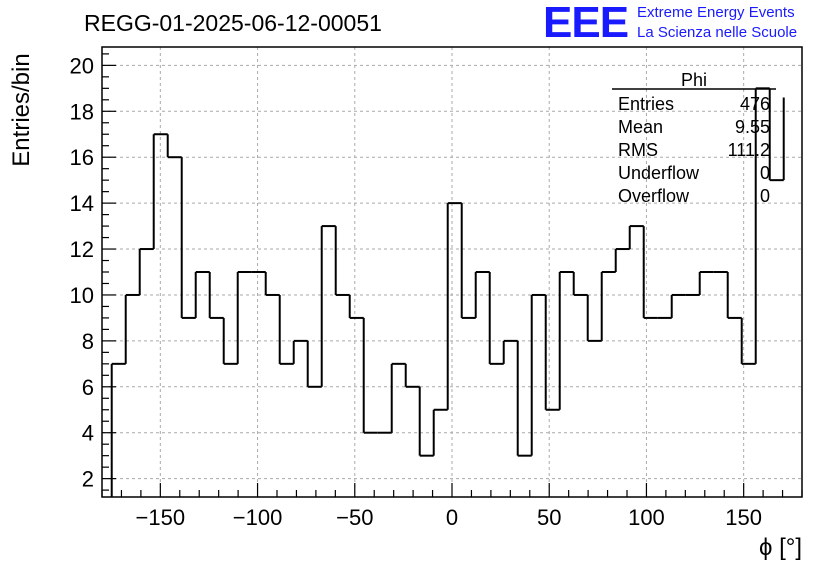 The height and width of the screenshot is (572, 836). I want to click on stats-label: Entries, so click(646, 104).